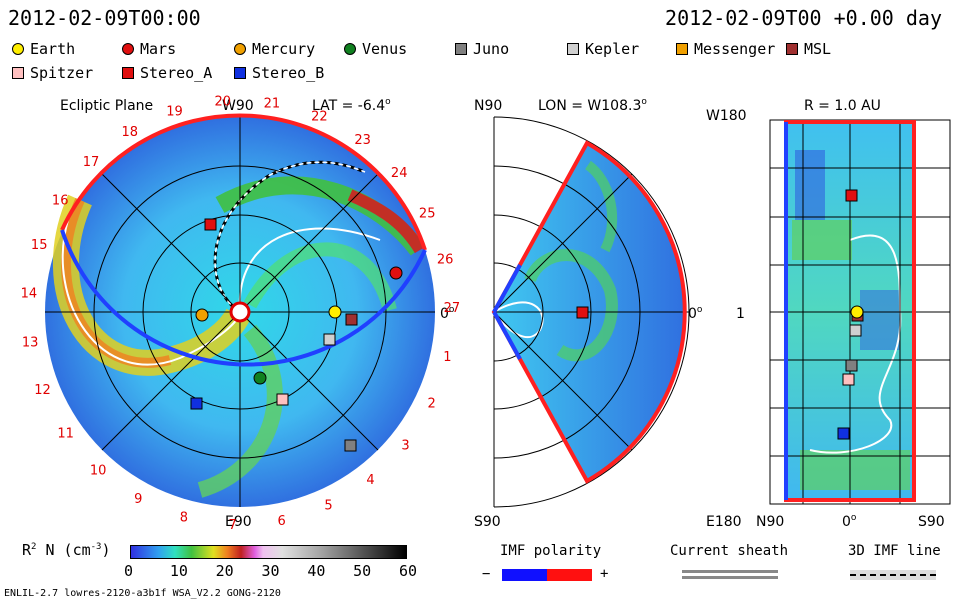 The image size is (960, 600). What do you see at coordinates (176, 73) in the screenshot?
I see `legend-label: Stereo_A` at bounding box center [176, 73].